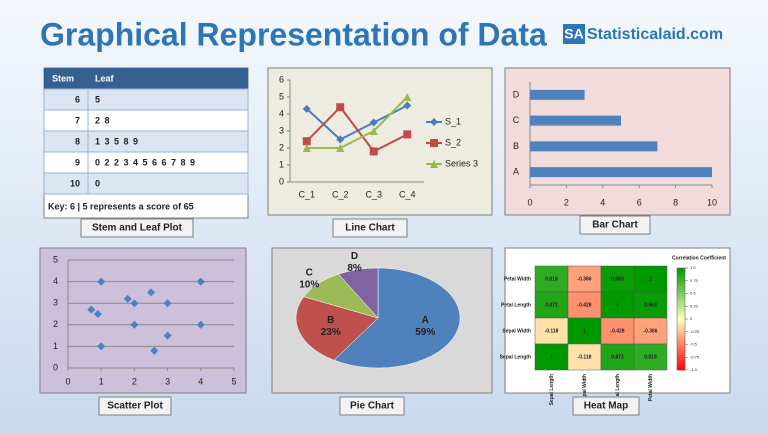 This screenshot has height=434, width=768. Describe the element at coordinates (552, 389) in the screenshot. I see `column-label: Sepal Length` at that location.